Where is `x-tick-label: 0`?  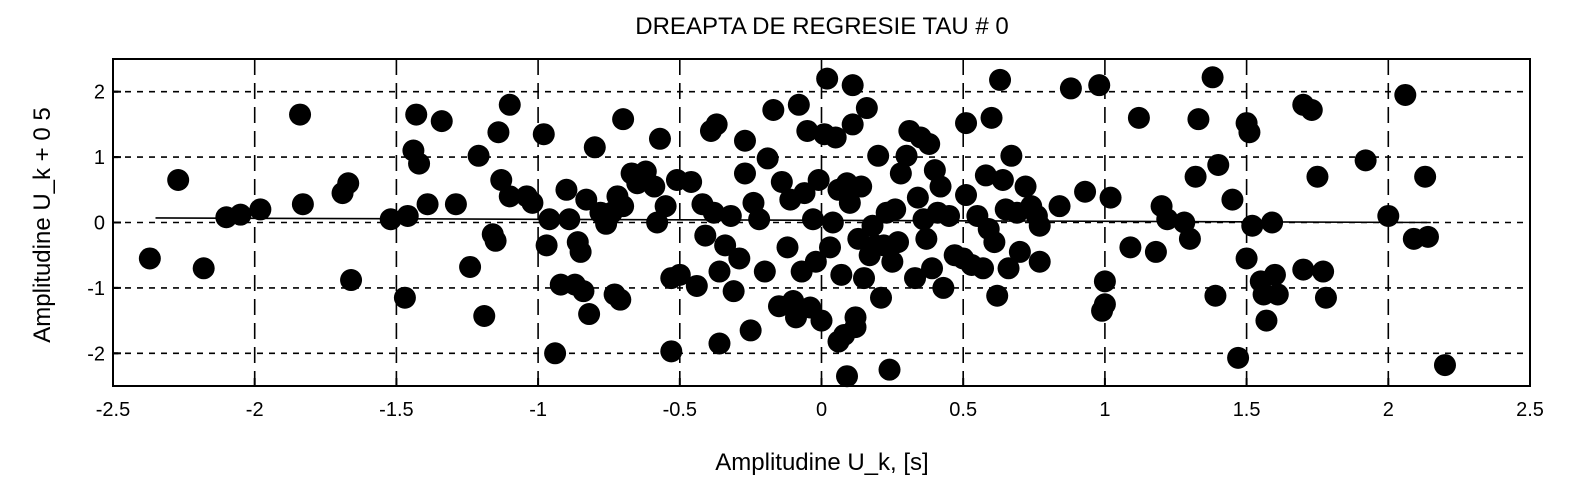 x-tick-label: 0 is located at coordinates (821, 410).